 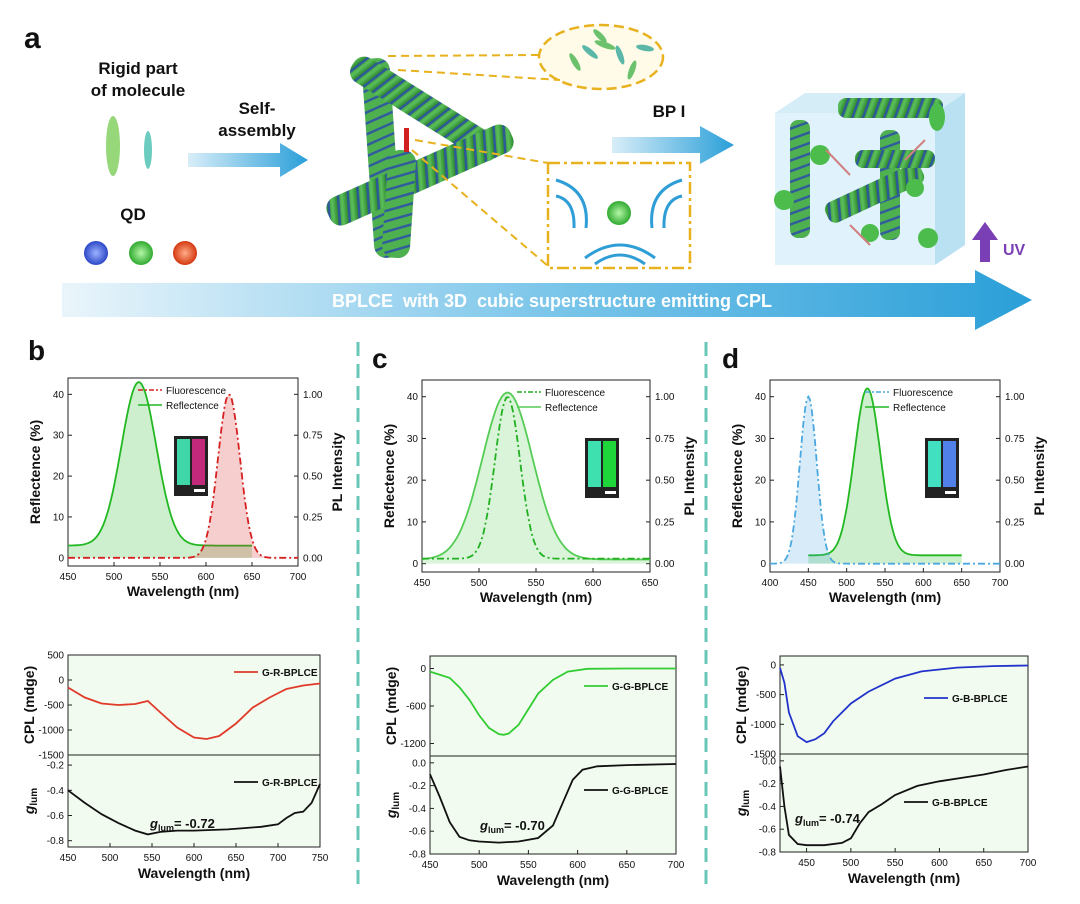 What do you see at coordinates (313, 558) in the screenshot?
I see `y2-tick-label: 0.00` at bounding box center [313, 558].